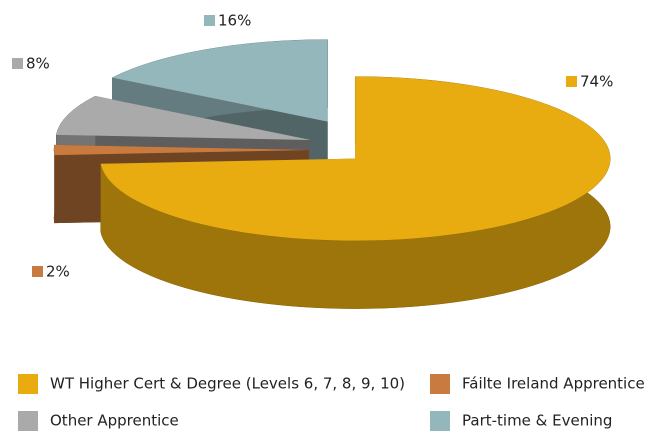 The image size is (659, 440). Describe the element at coordinates (234, 21) in the screenshot. I see `data-label: 16%` at that location.